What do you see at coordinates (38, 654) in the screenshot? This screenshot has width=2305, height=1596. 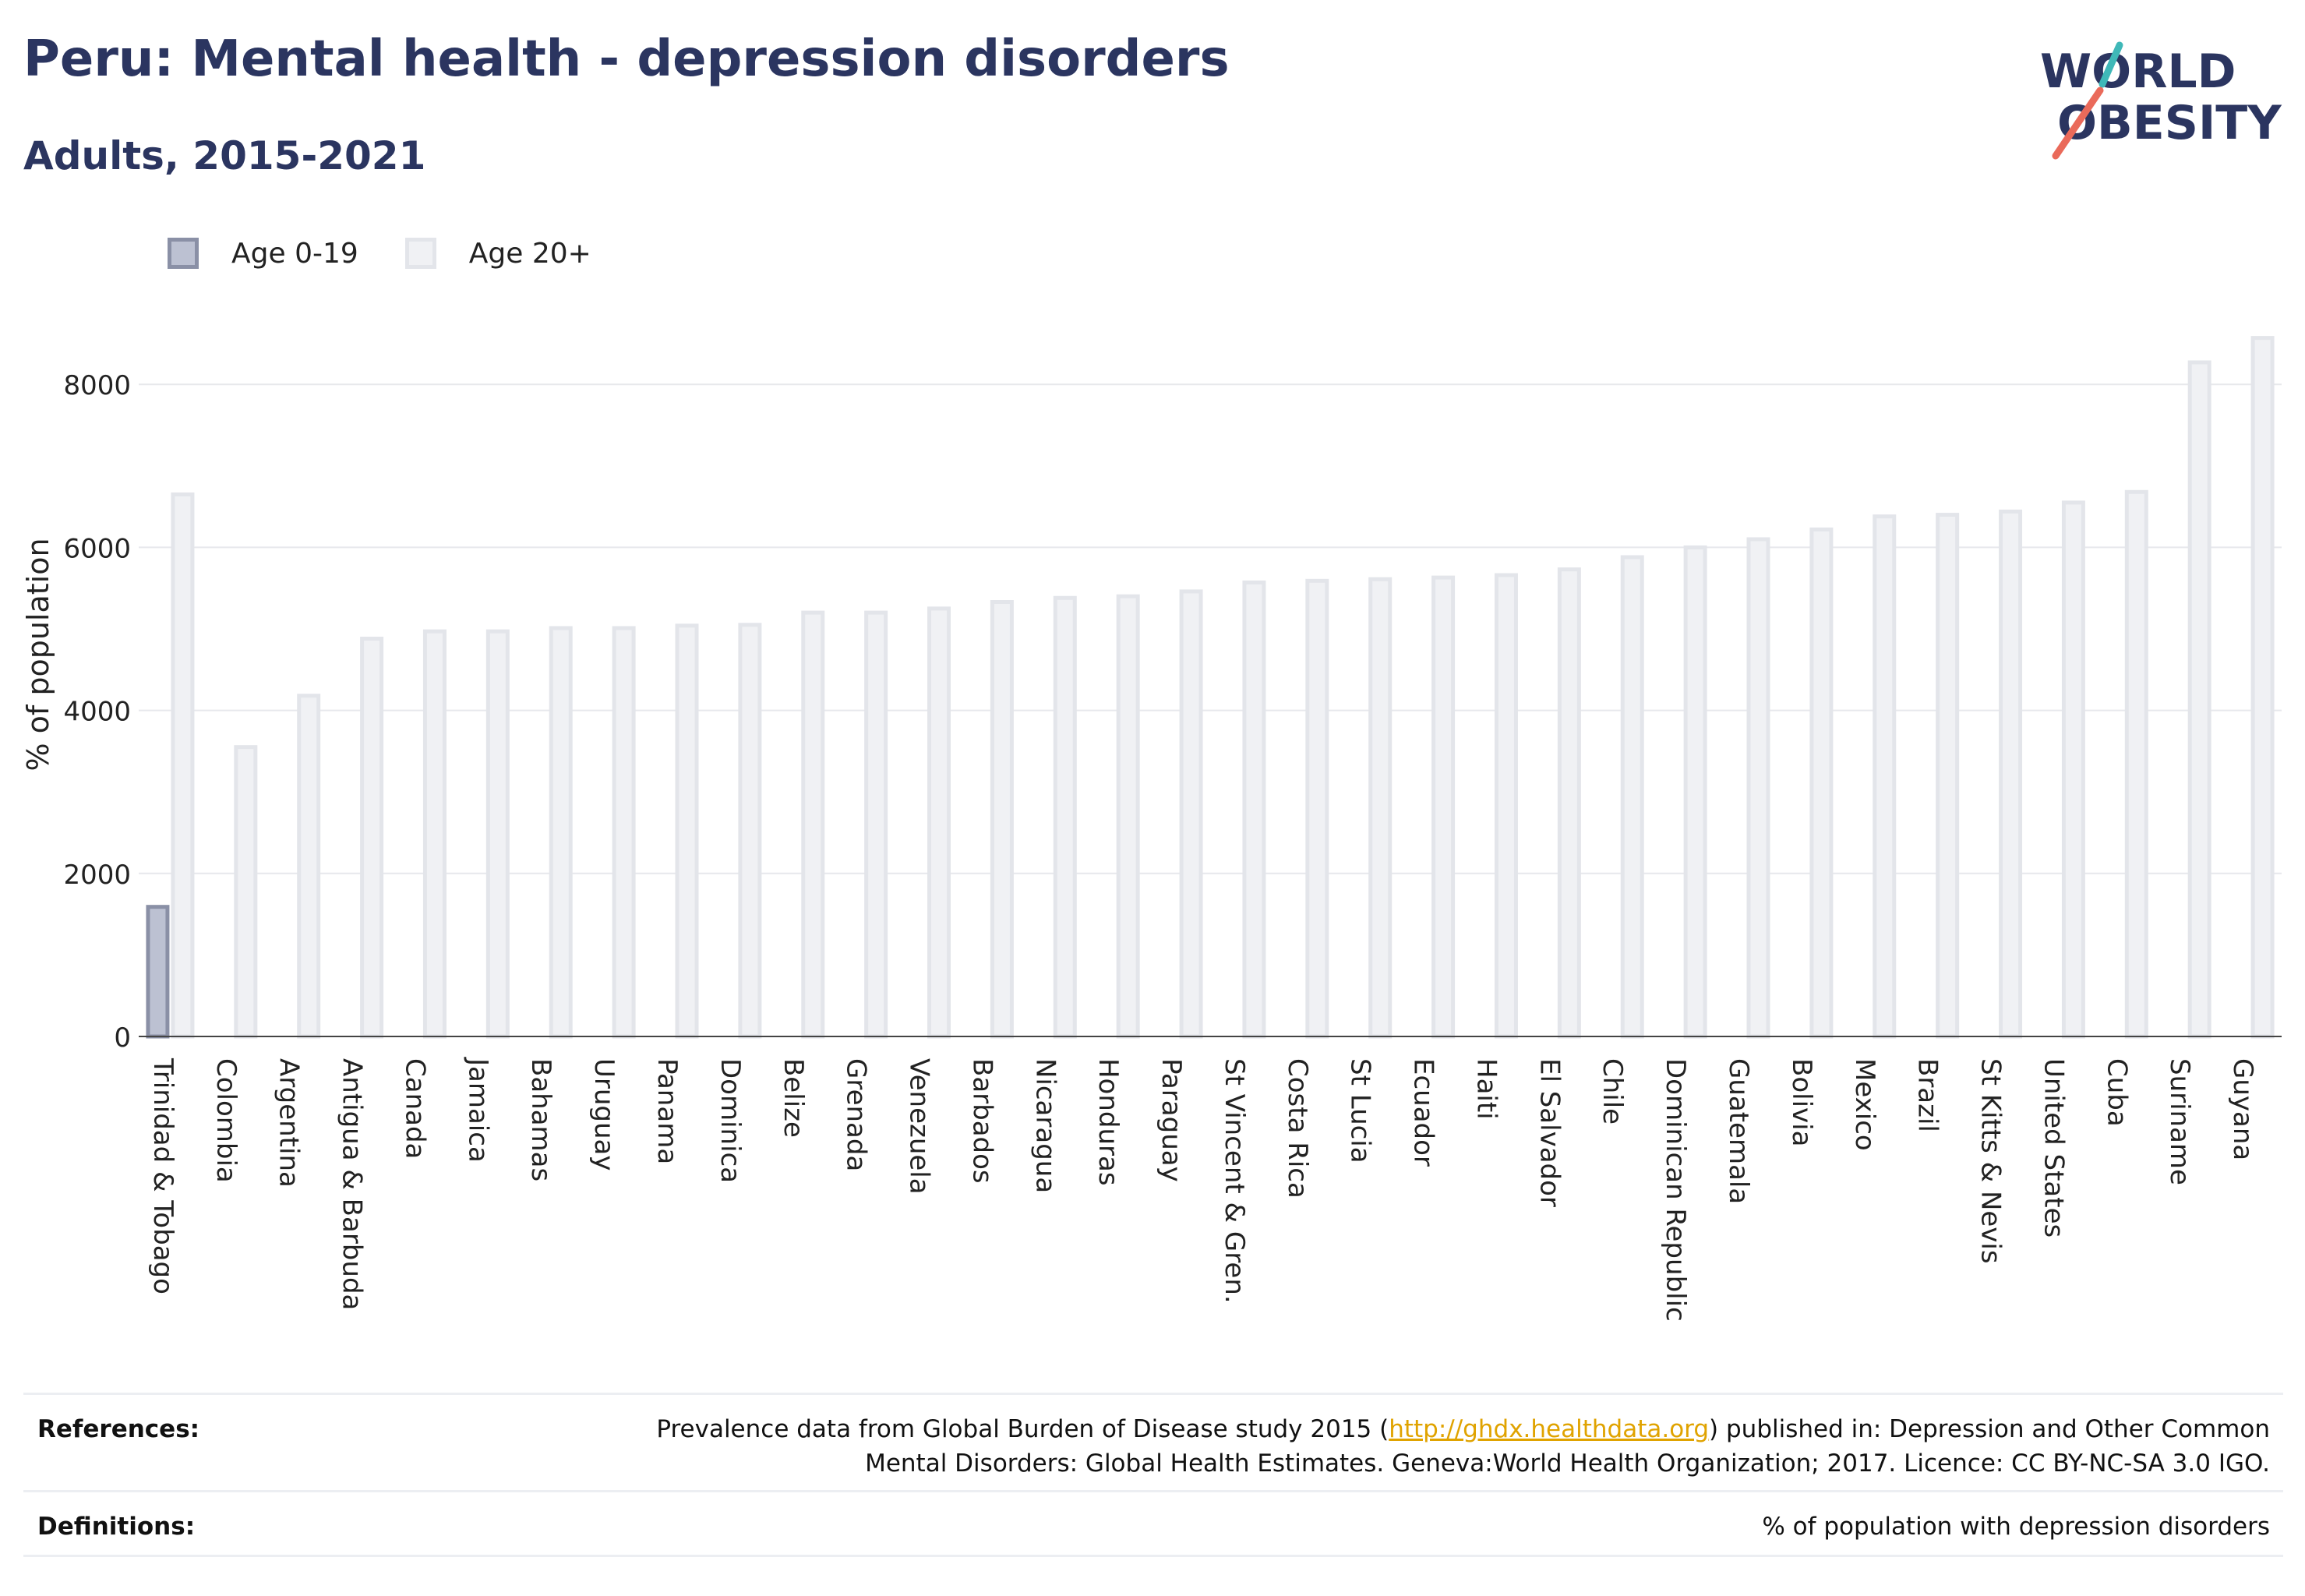 I see `y-axis-label: % of population` at bounding box center [38, 654].